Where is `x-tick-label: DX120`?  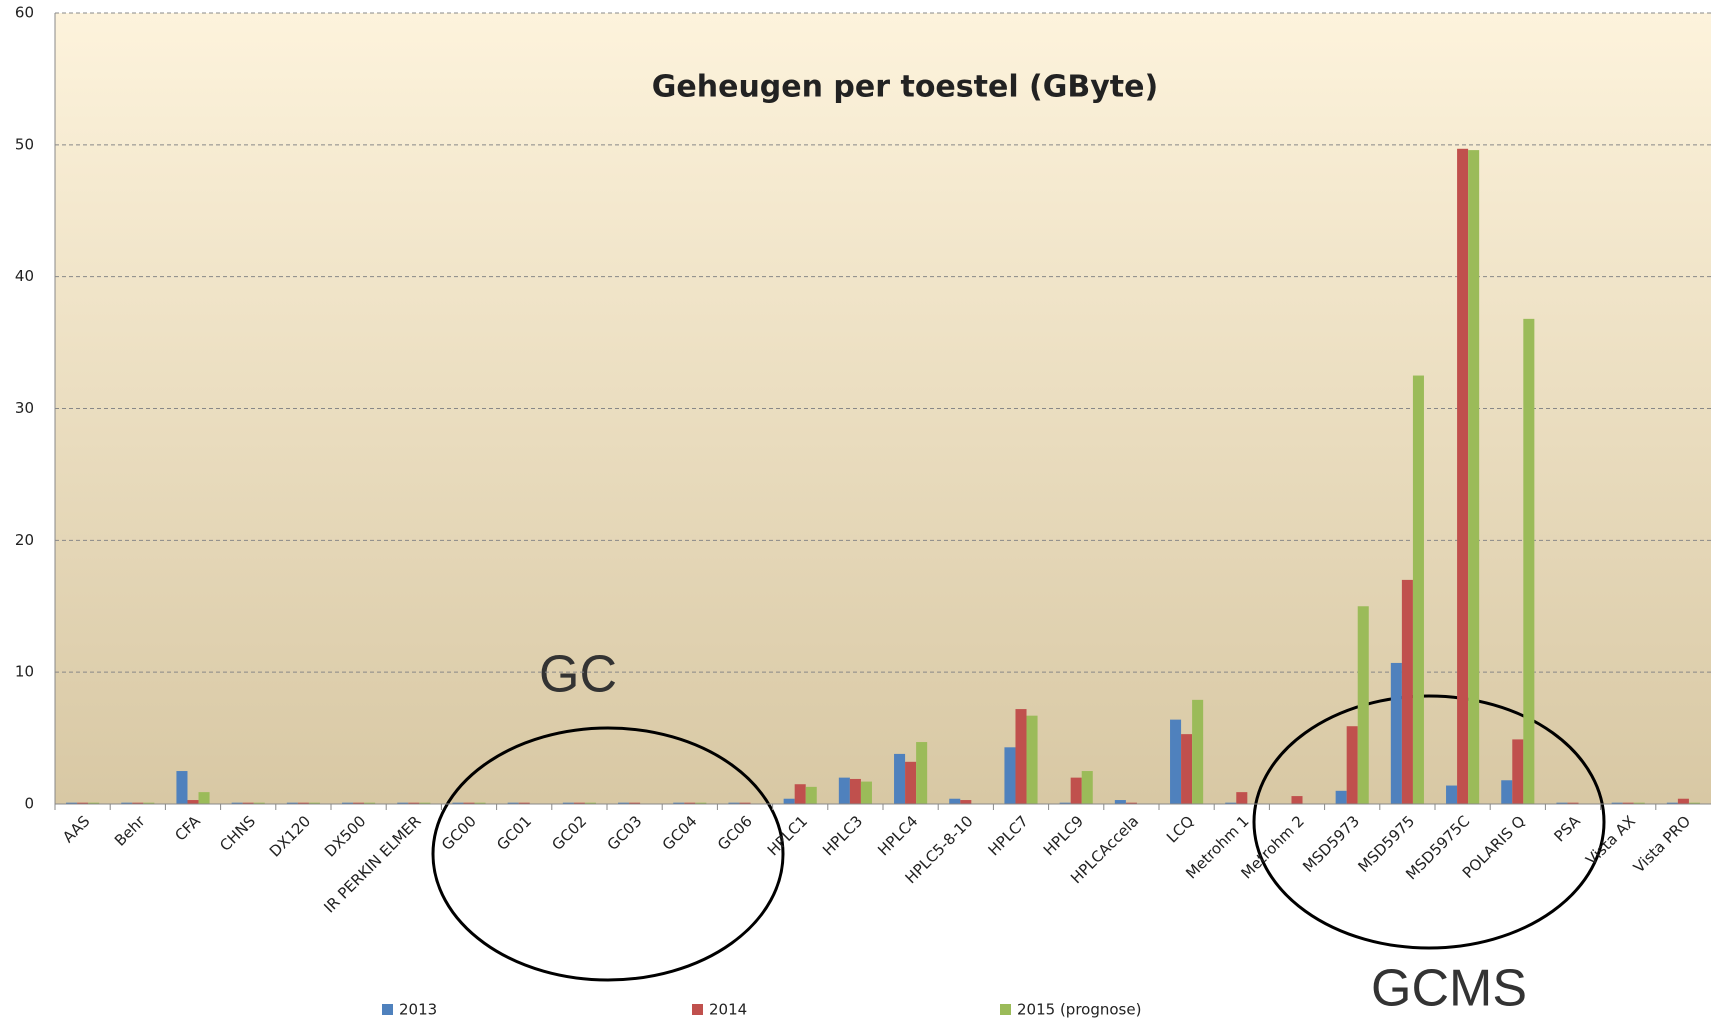 x-tick-label: DX120 is located at coordinates (290, 836).